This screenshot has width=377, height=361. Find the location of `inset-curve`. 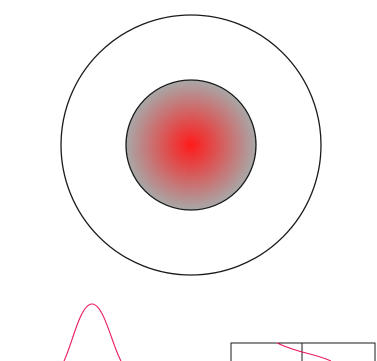

inset-curve is located at coordinates (304, 351).